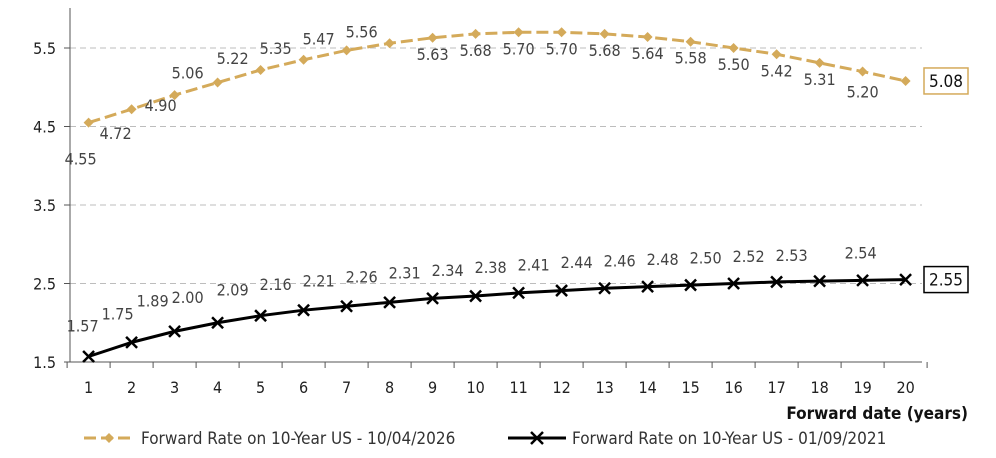  What do you see at coordinates (233, 58) in the screenshot?
I see `data-label-2026: 5.22` at bounding box center [233, 58].